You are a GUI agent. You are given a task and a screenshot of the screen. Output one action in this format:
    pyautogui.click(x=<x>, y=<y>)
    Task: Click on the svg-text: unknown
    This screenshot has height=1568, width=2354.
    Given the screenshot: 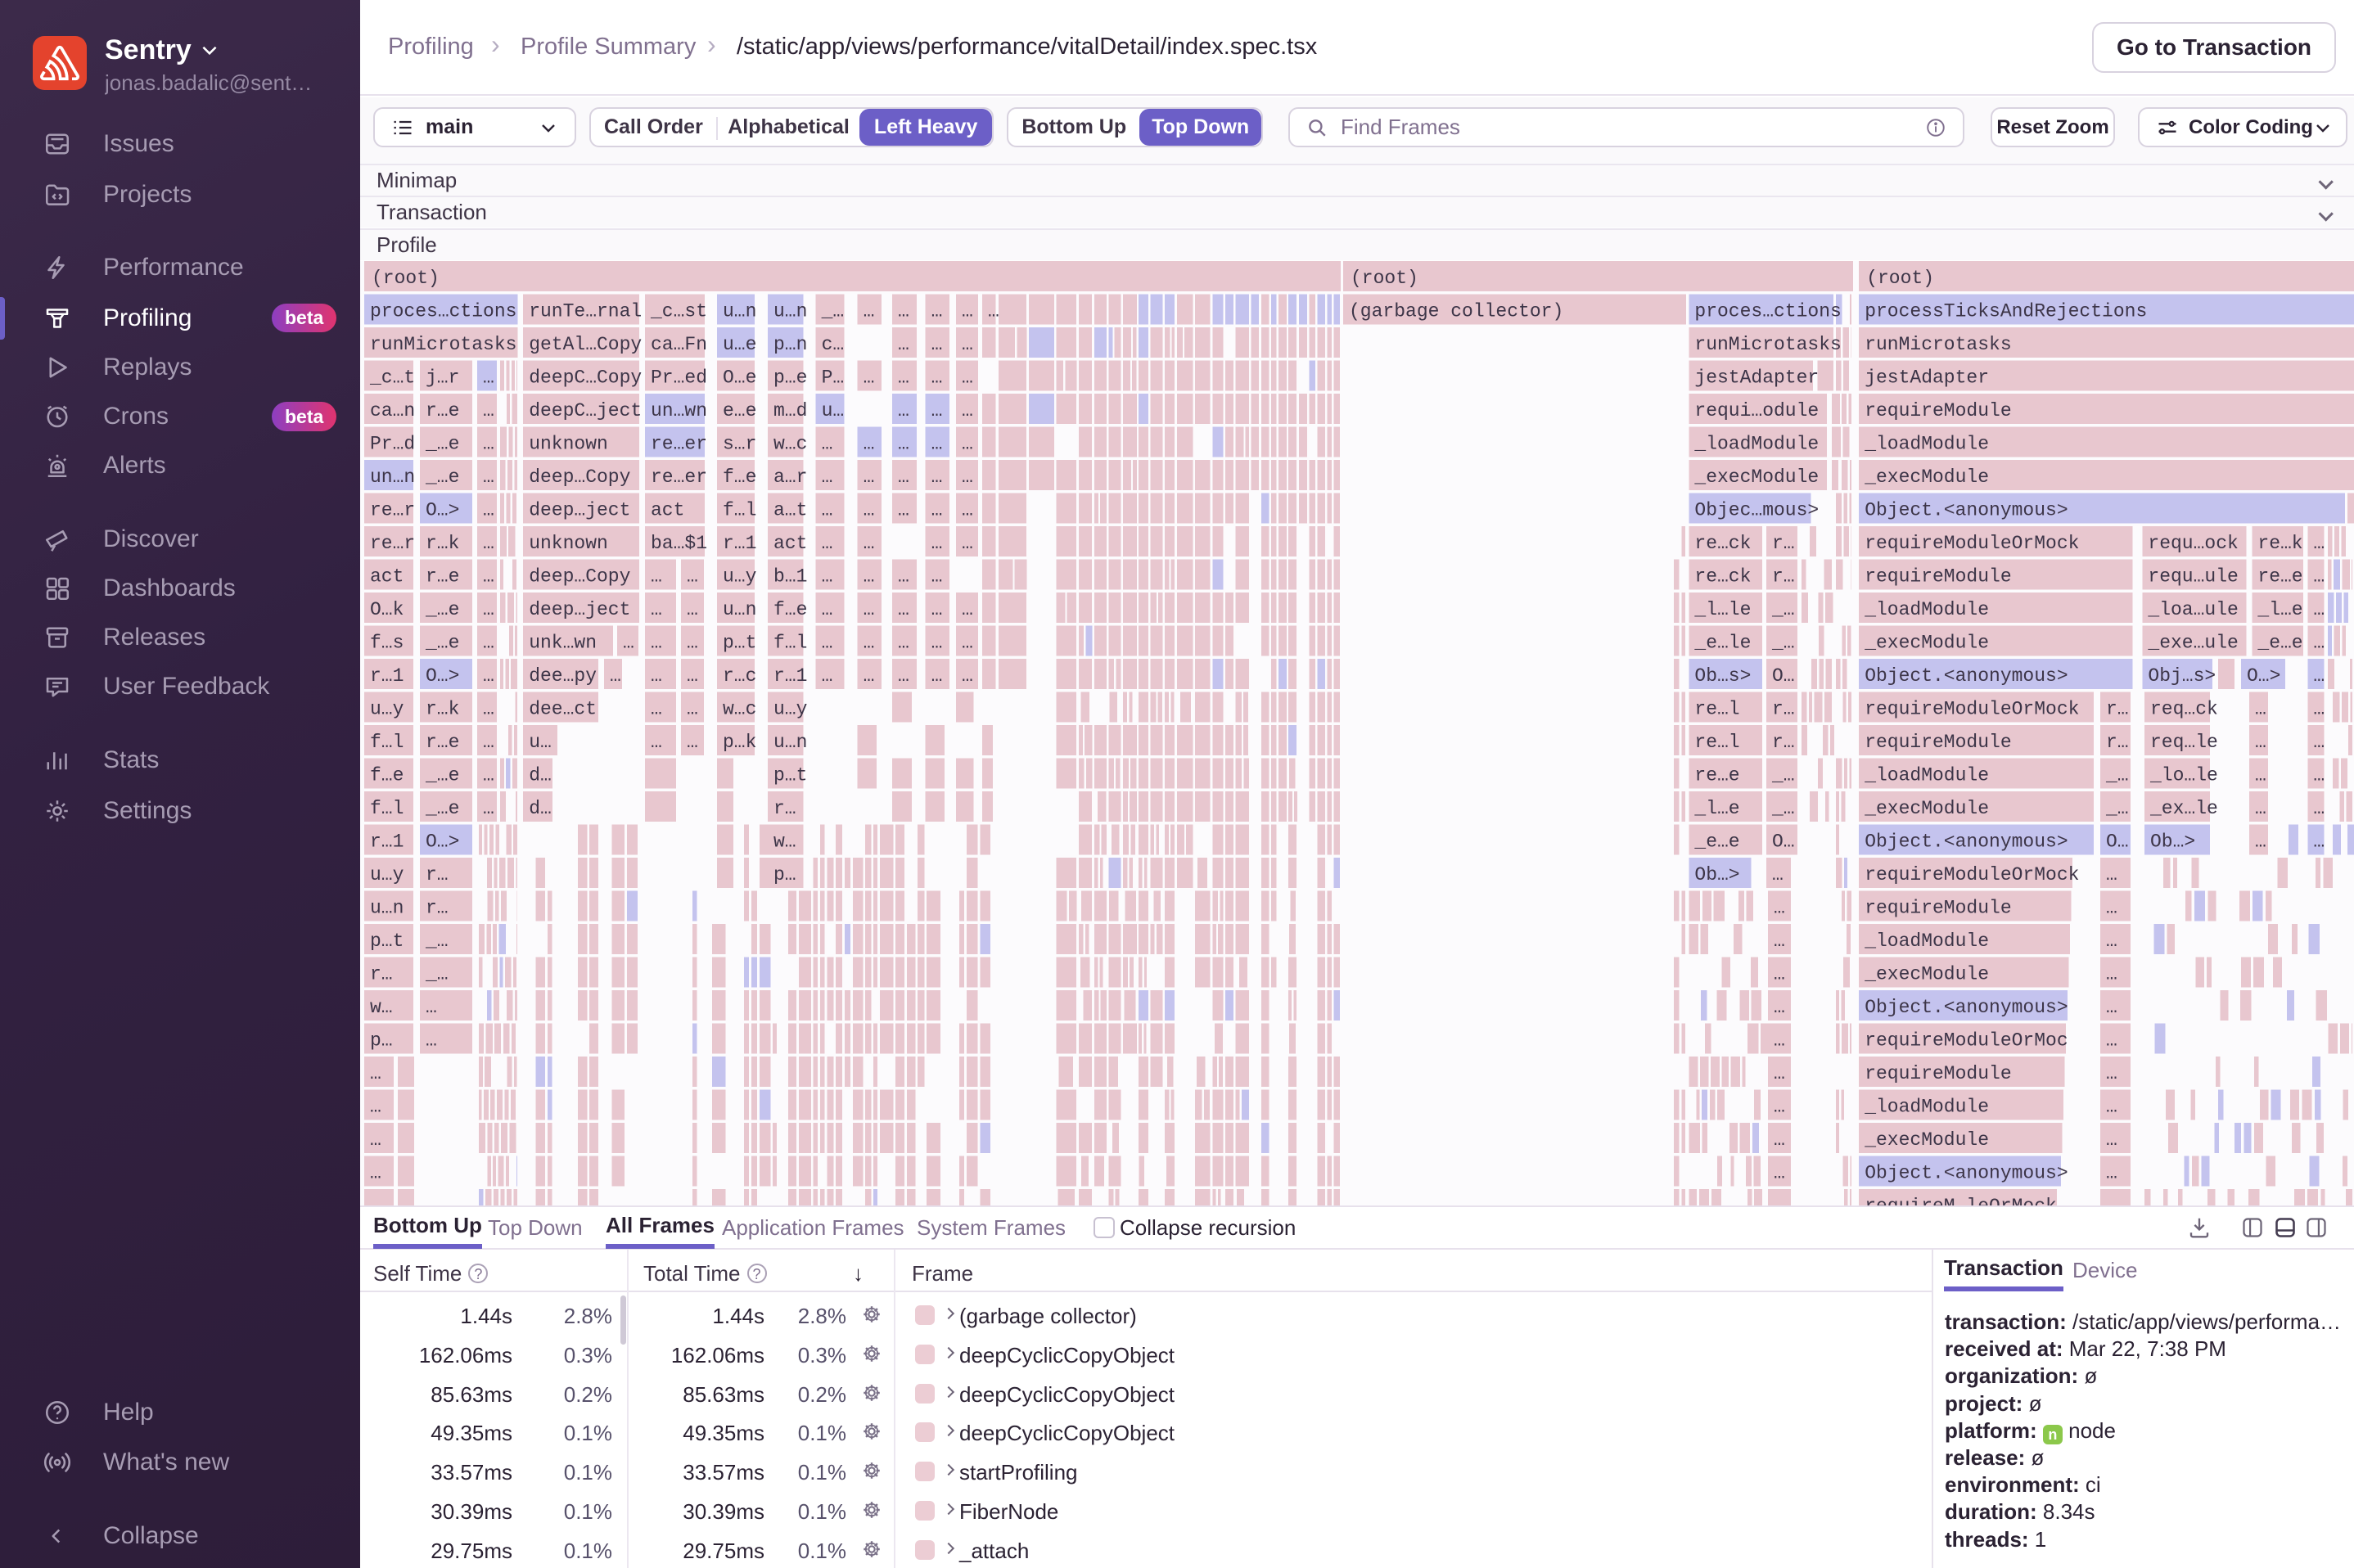 What is the action you would take?
    pyautogui.click(x=568, y=543)
    